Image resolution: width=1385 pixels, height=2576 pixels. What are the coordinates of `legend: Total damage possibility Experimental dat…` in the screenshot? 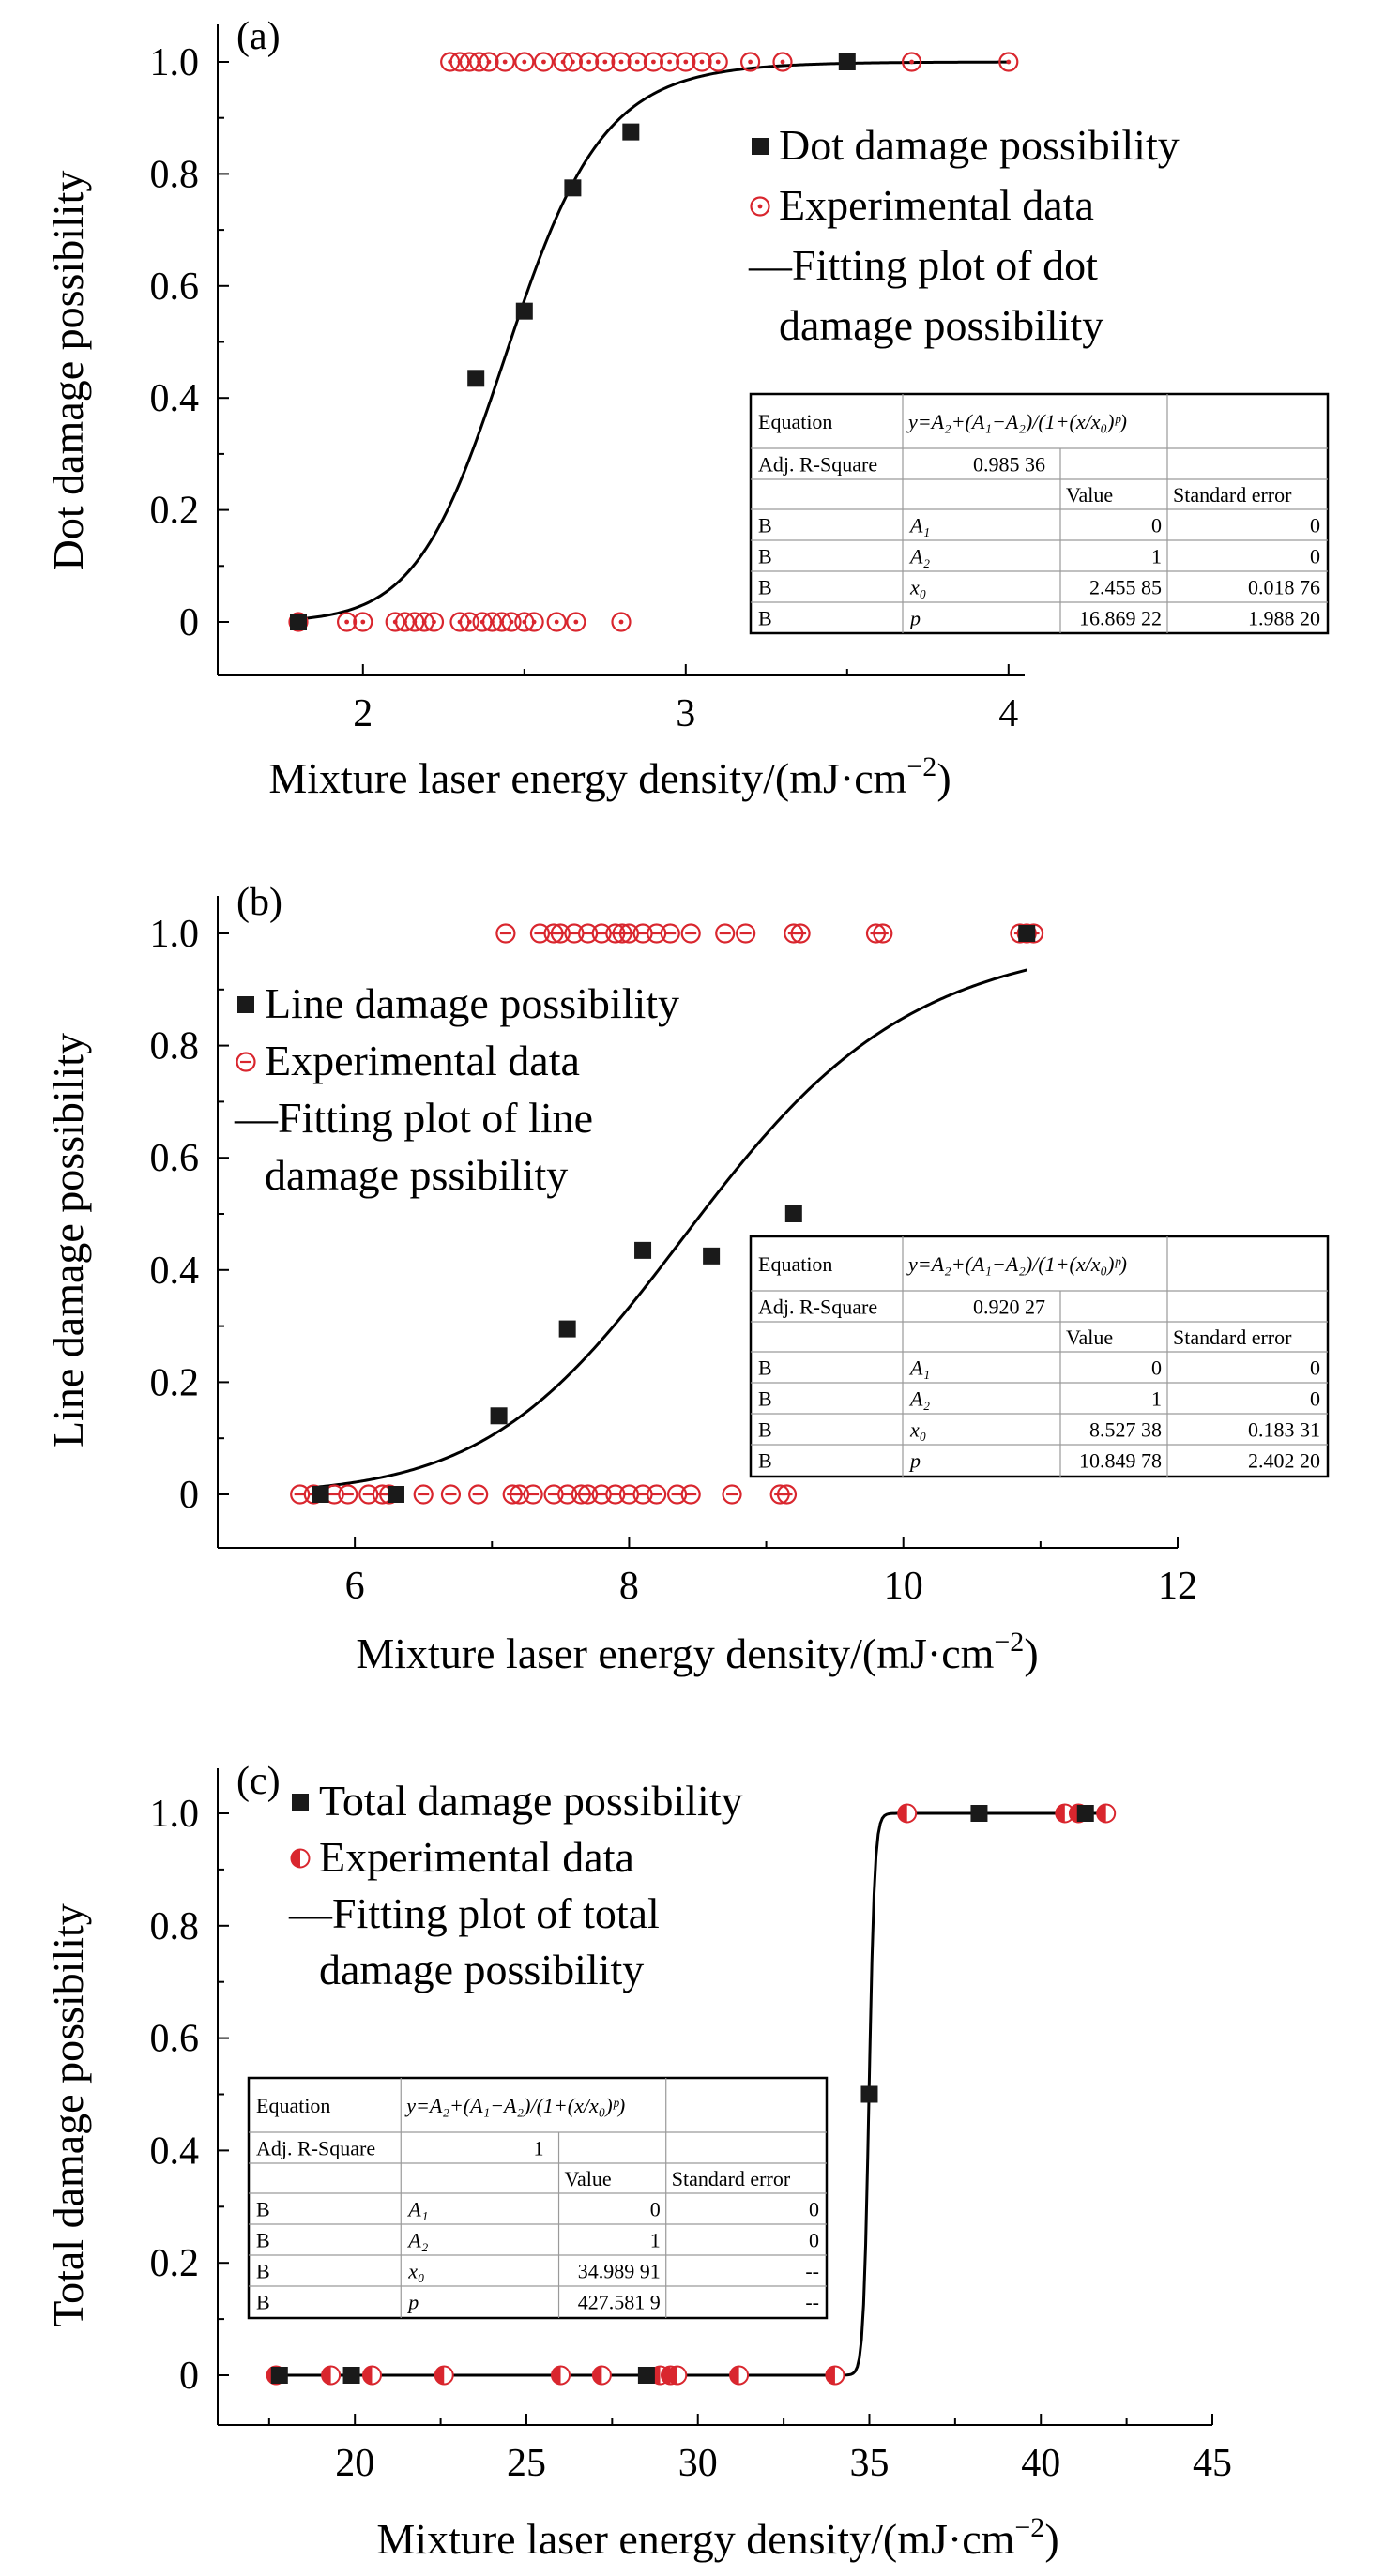 It's located at (515, 1885).